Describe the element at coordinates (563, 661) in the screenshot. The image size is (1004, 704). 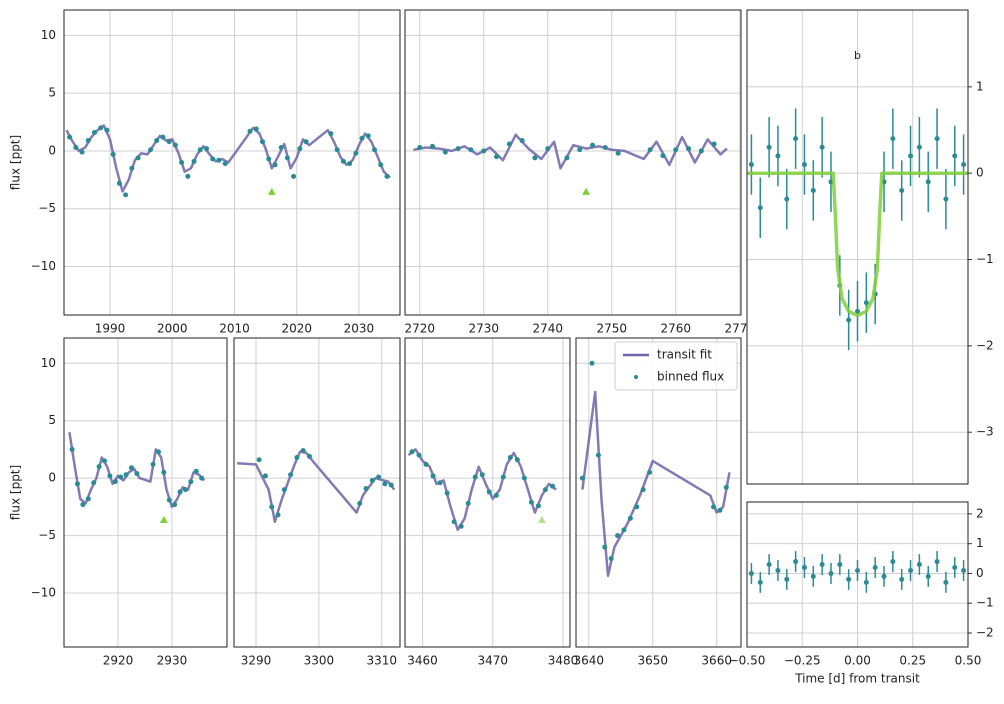
I see `x-tick-label: 3480` at that location.